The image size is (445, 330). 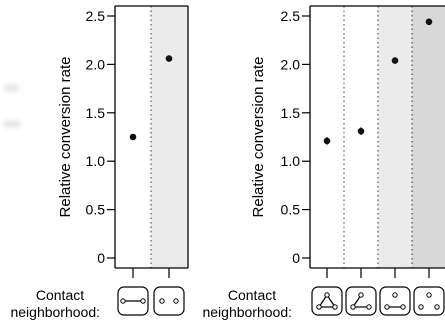 What do you see at coordinates (65, 137) in the screenshot?
I see `y-axis-label-1: Relative conversion rate` at bounding box center [65, 137].